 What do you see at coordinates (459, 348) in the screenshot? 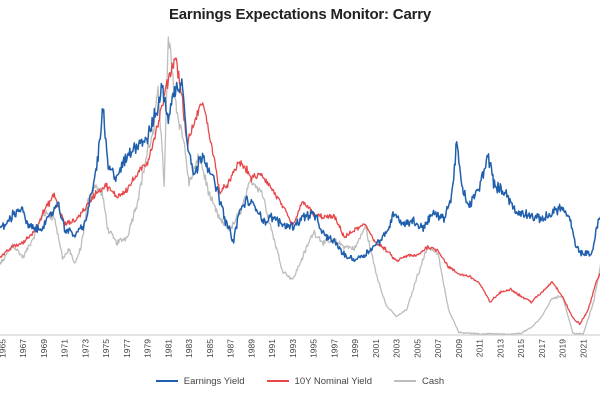
I see `x-tick-label: 2009` at bounding box center [459, 348].